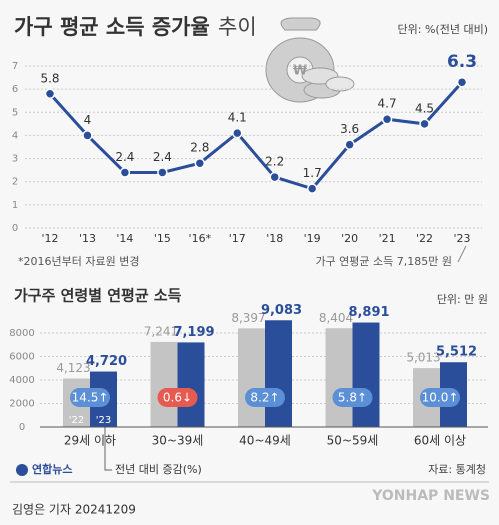 This screenshot has height=525, width=499. I want to click on x-tick-label: '13, so click(87, 238).